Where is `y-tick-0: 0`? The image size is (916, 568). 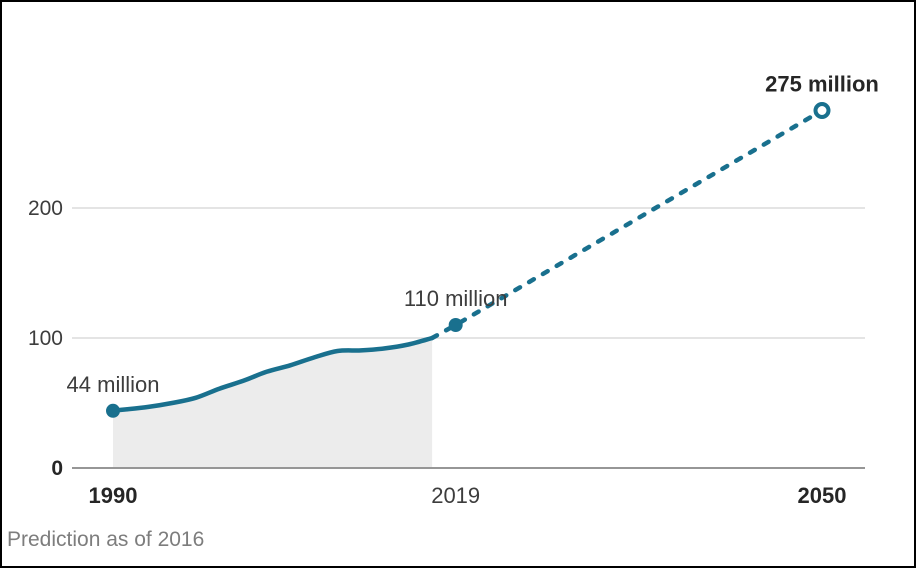 y-tick-0: 0 is located at coordinates (57, 468).